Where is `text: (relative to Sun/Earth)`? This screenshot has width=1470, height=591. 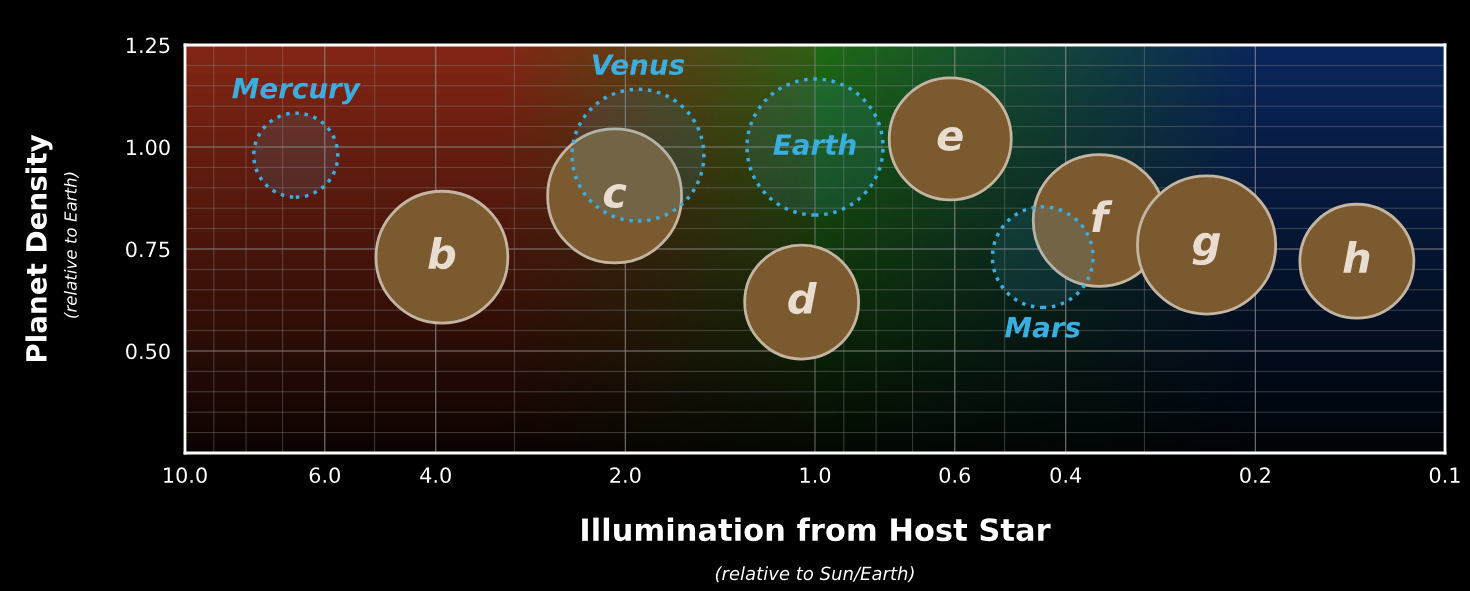
text: (relative to Sun/Earth) is located at coordinates (814, 574).